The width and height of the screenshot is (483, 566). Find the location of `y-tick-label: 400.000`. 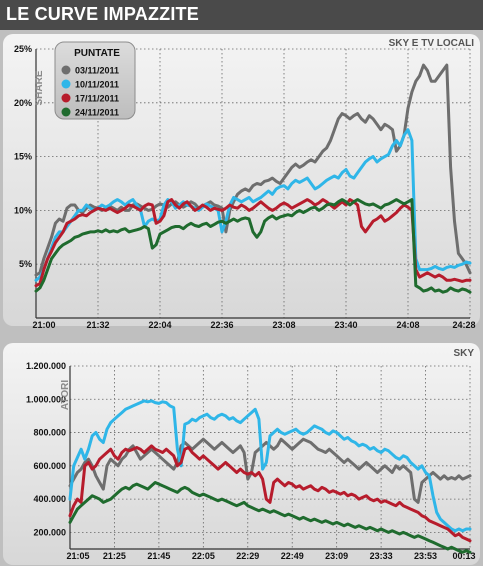

y-tick-label: 400.000 is located at coordinates (49, 499).